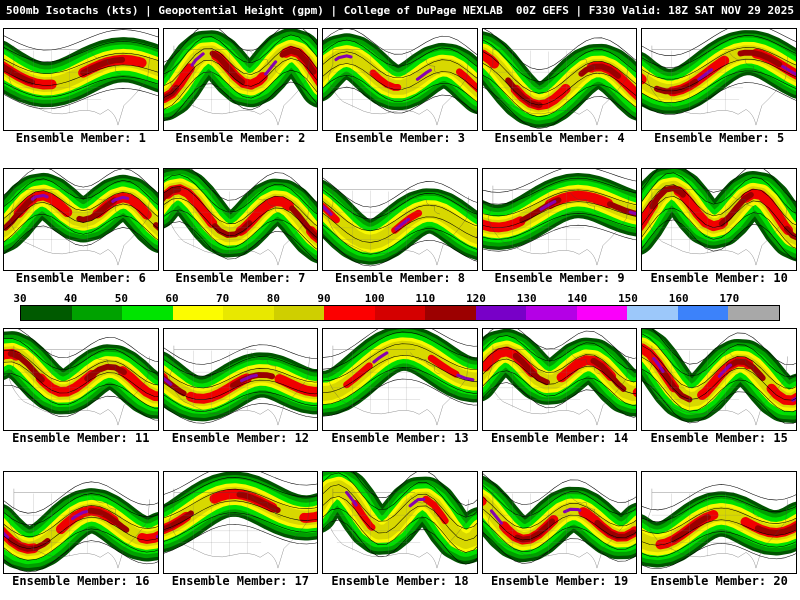 This screenshot has width=800, height=600. I want to click on ensemble-panel: Ensemble Member: 7, so click(240, 228).